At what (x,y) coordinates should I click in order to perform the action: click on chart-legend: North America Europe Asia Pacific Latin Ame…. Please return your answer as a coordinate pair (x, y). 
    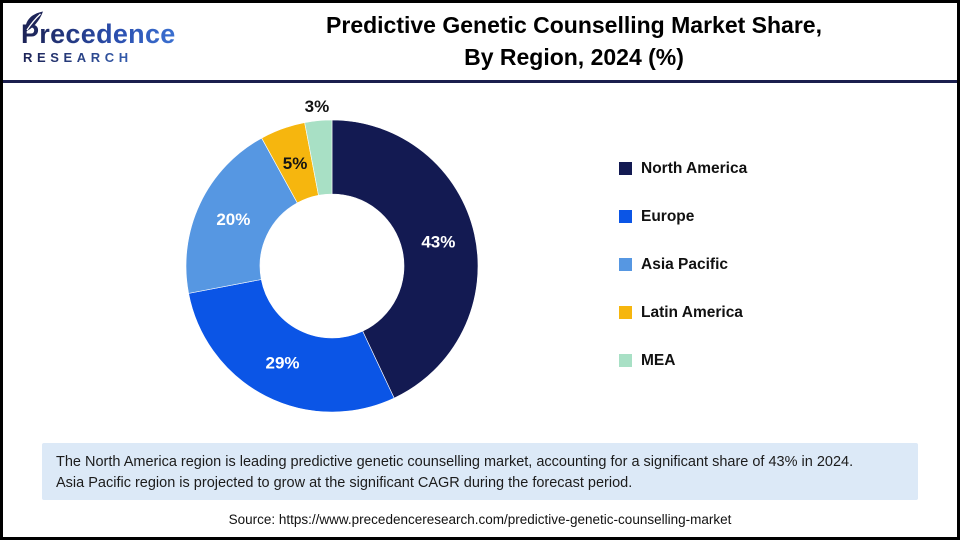
    Looking at the image, I should click on (683, 264).